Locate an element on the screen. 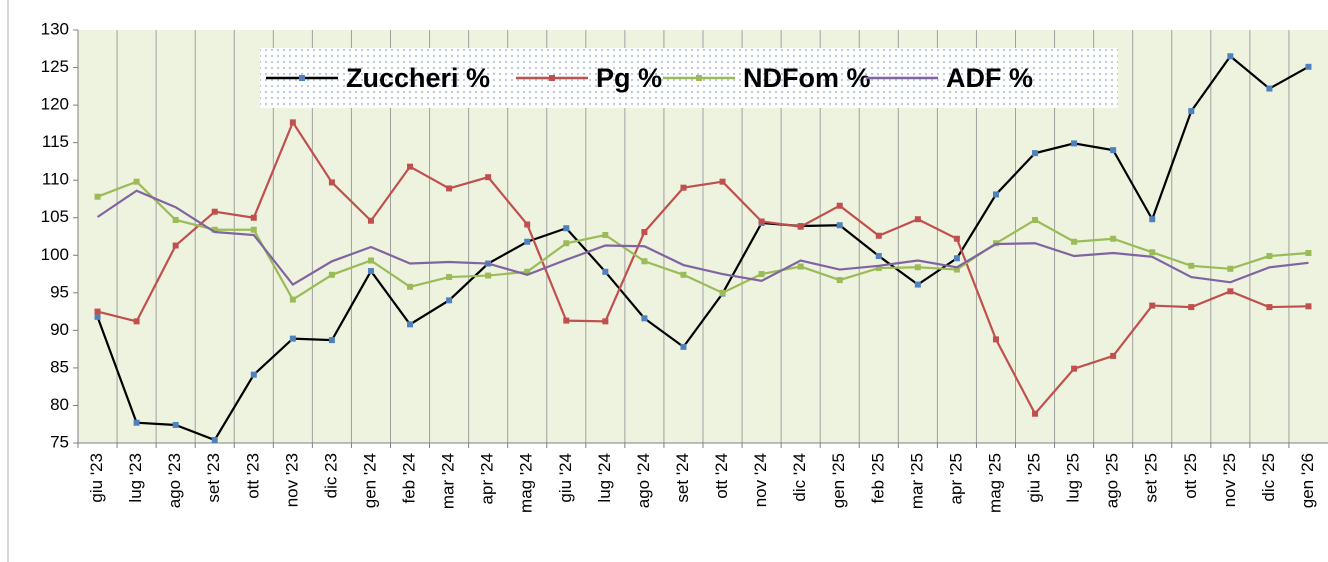 The height and width of the screenshot is (562, 1328). x-tick-label: lug '23 is located at coordinates (135, 478).